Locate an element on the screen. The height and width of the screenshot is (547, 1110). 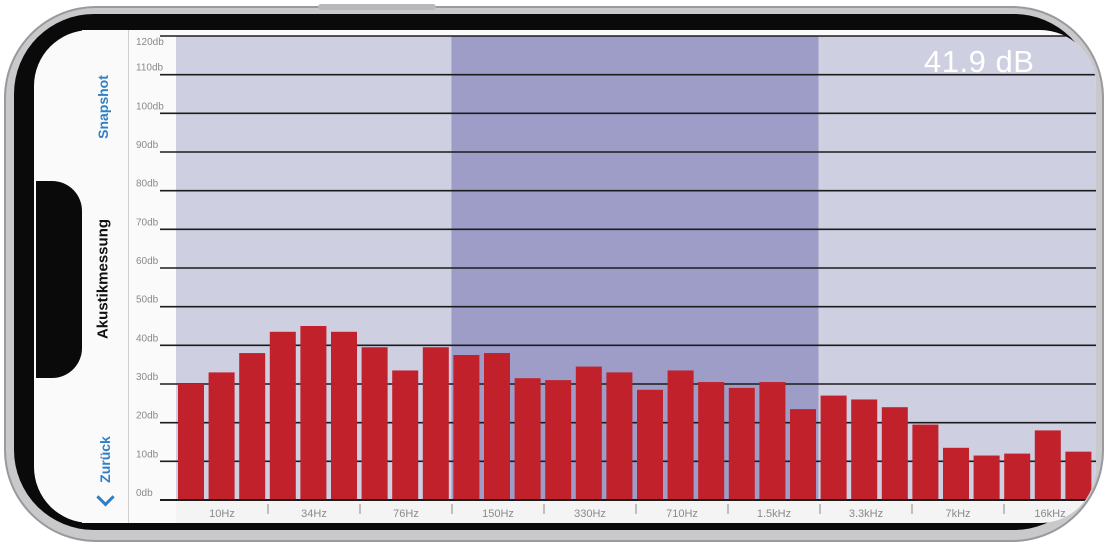
y-tick-label: 80db is located at coordinates (147, 184).